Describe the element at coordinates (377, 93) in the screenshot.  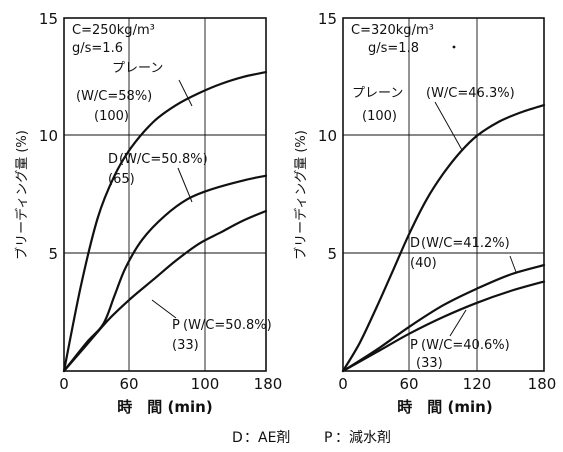
I see `right-plain-name: プレーン` at that location.